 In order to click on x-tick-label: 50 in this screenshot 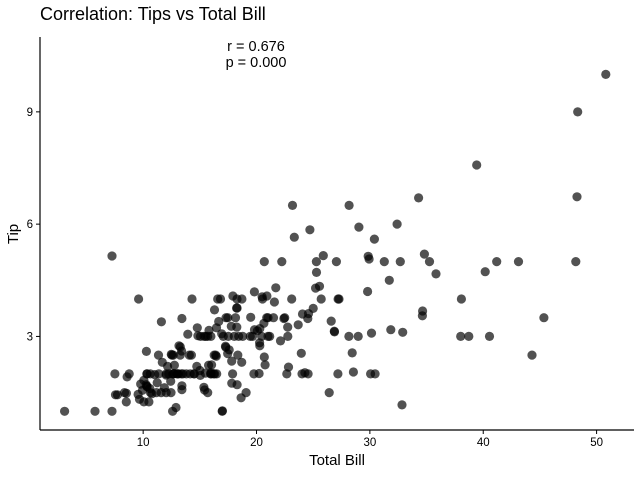, I will do `click(596, 443)`.